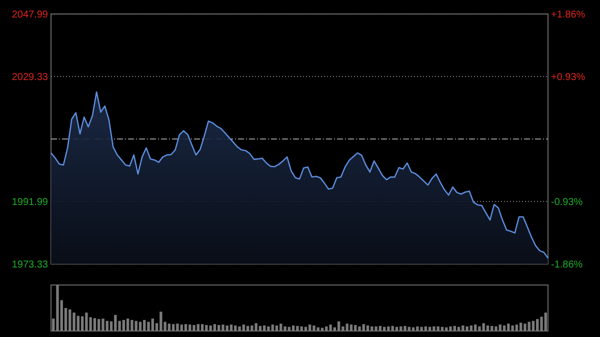 This screenshot has width=600, height=337. What do you see at coordinates (30, 15) in the screenshot?
I see `y-tick-label: 2047.99` at bounding box center [30, 15].